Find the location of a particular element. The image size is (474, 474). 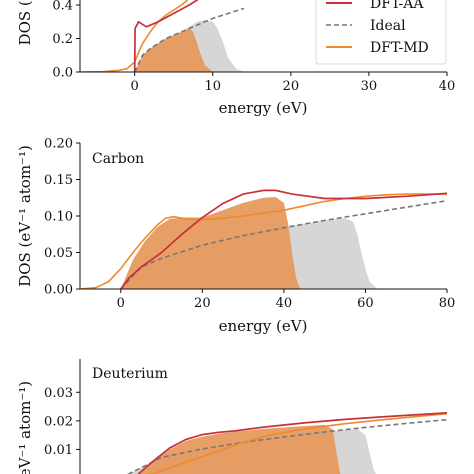

legend-dft-aa-label: DFT-AA is located at coordinates (397, 6).